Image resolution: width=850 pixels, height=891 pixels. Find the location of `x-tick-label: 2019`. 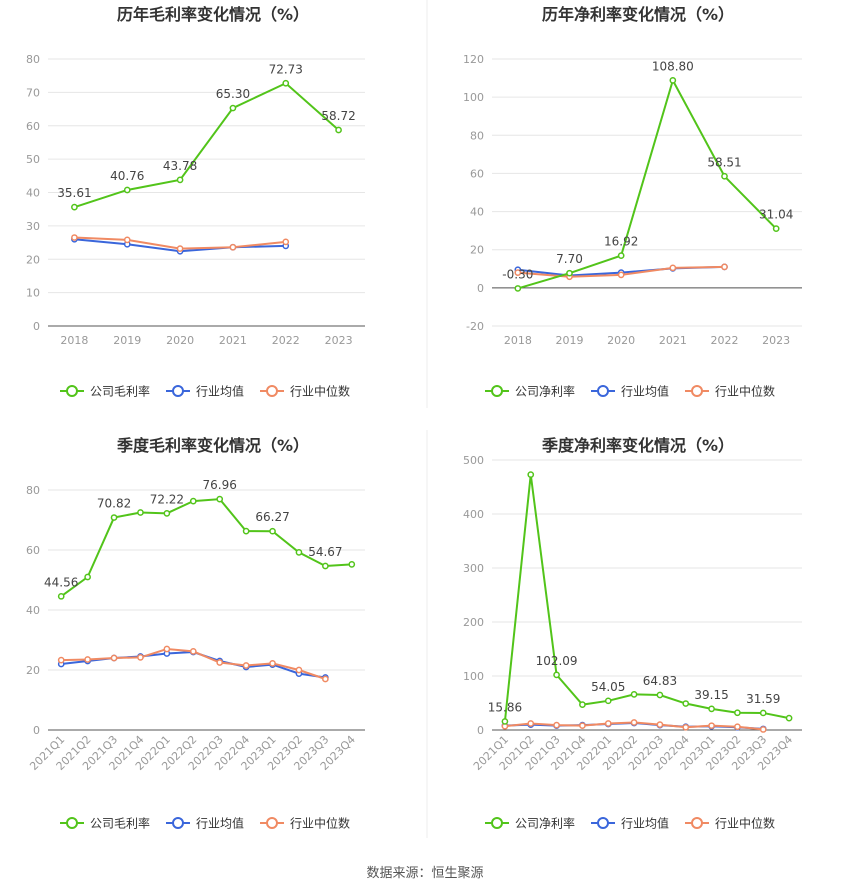

x-tick-label: 2019 is located at coordinates (570, 340).